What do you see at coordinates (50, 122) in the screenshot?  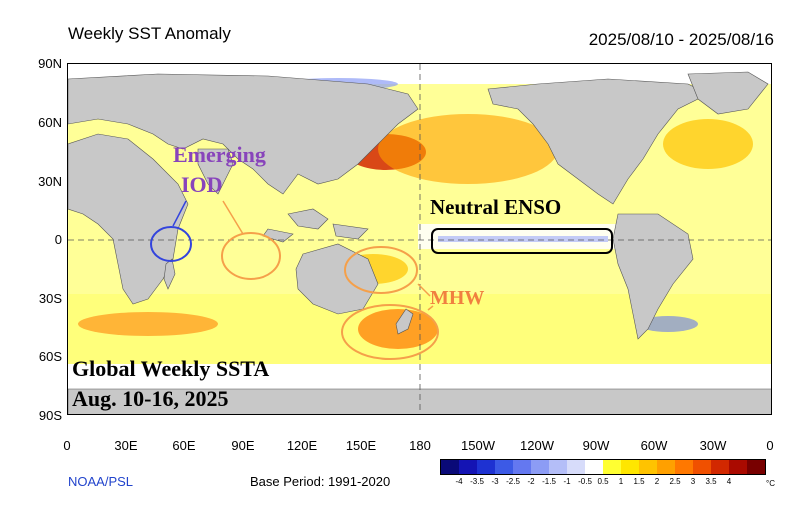 I see `lat-label-60n: 60N` at bounding box center [50, 122].